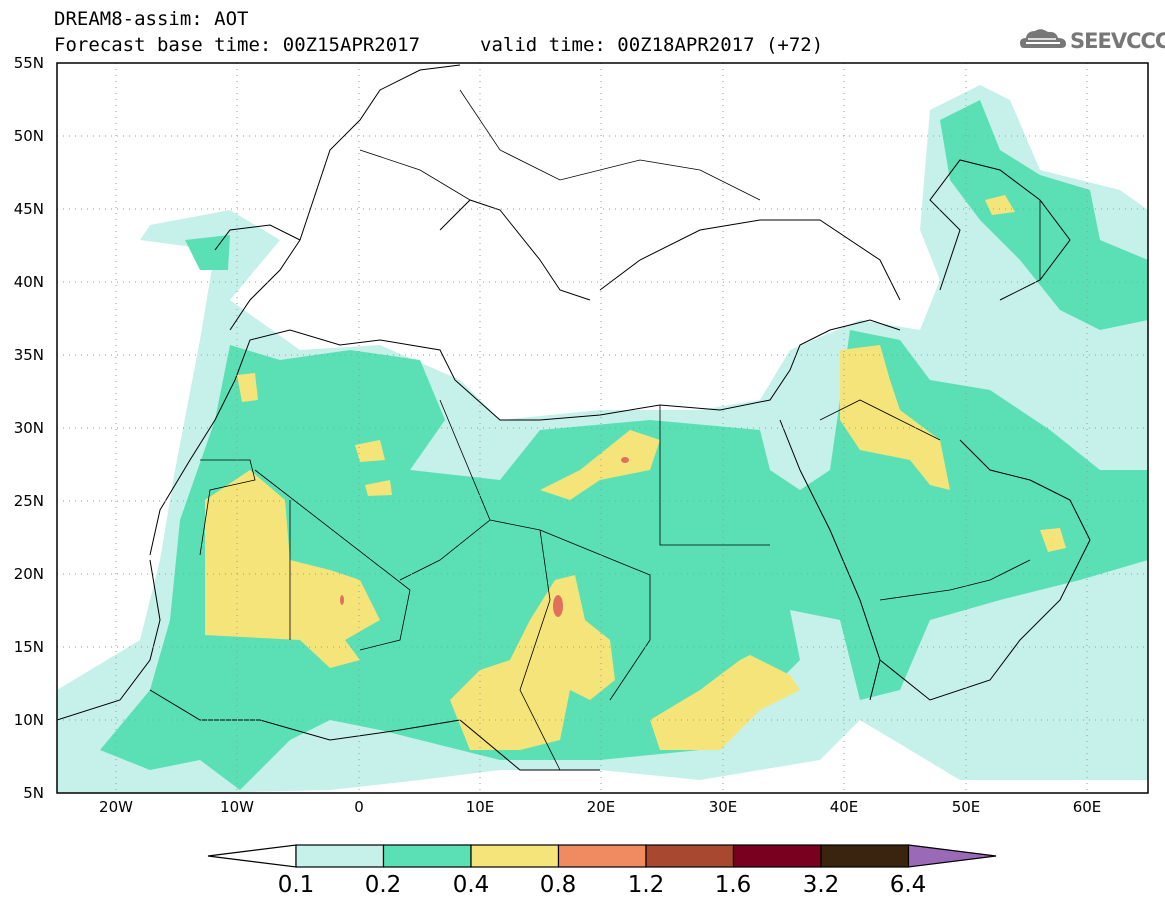 Image resolution: width=1165 pixels, height=905 pixels. Describe the element at coordinates (28, 428) in the screenshot. I see `lat-label: 30N` at that location.